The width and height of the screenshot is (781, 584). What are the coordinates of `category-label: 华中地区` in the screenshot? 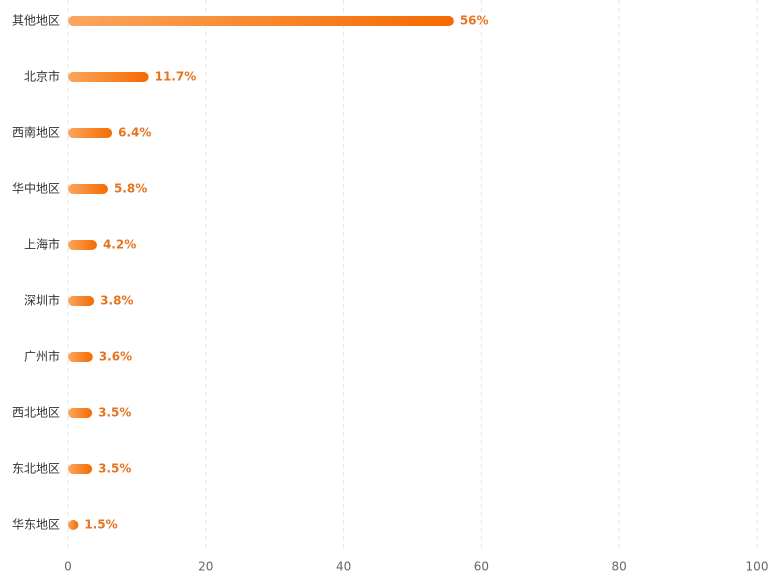 It's located at (36, 188).